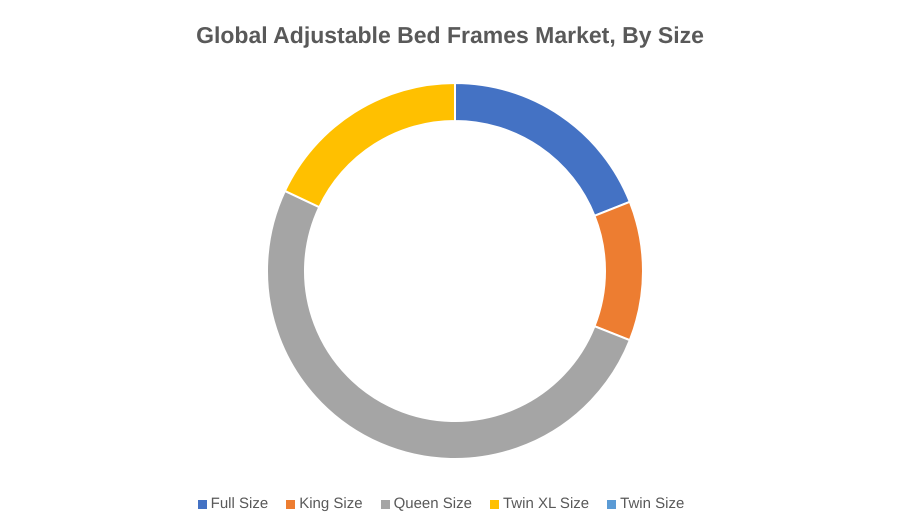  I want to click on legend-label: Queen Size, so click(433, 503).